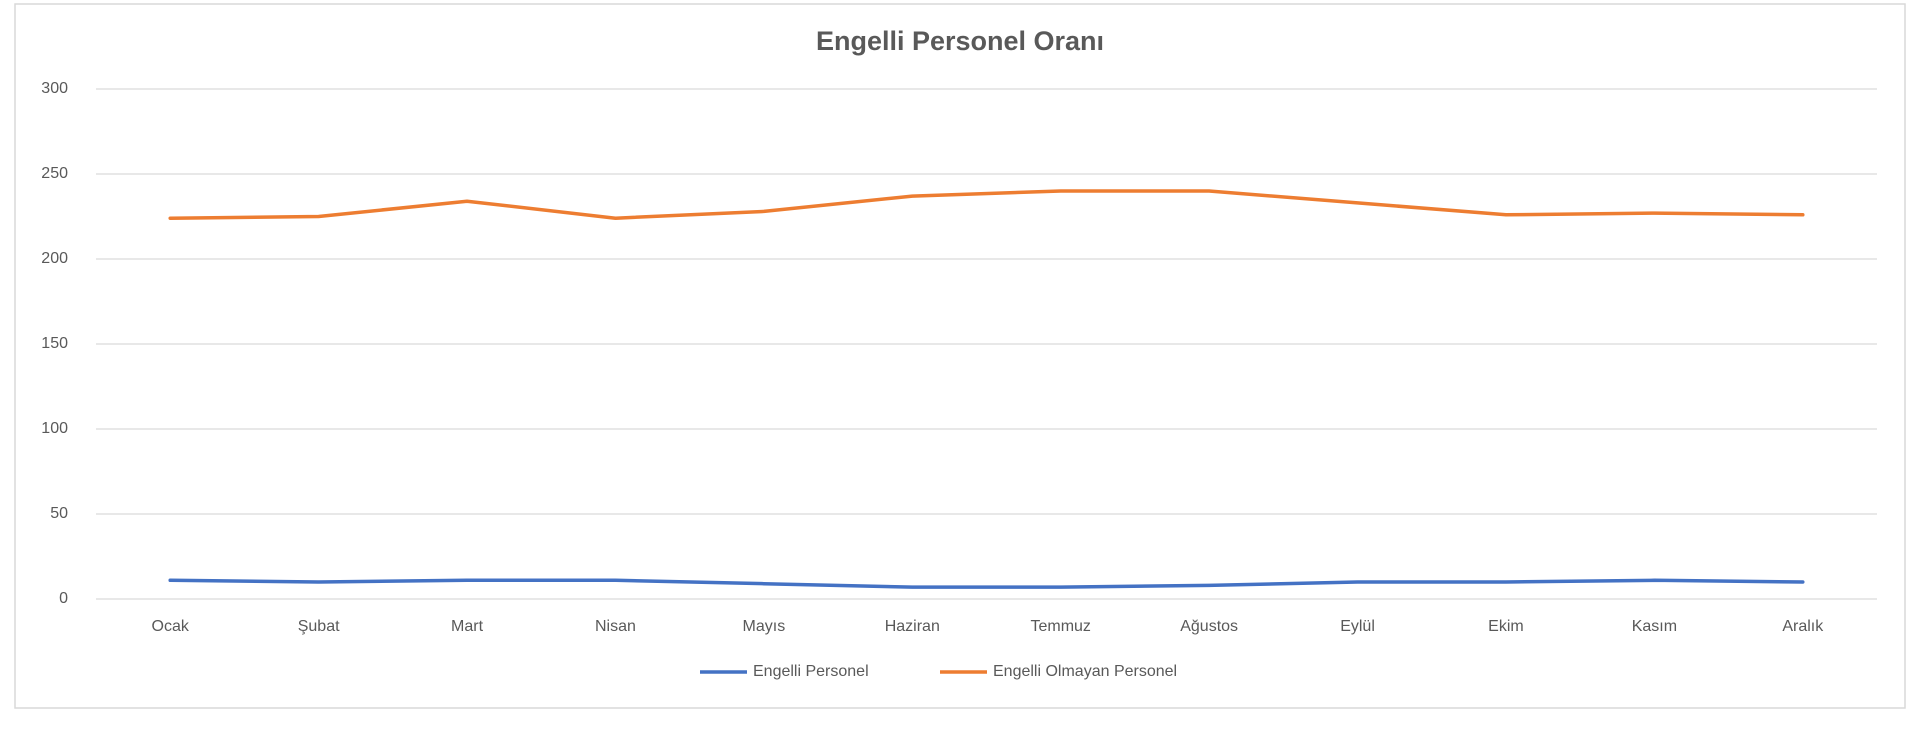 The width and height of the screenshot is (1921, 732). Describe the element at coordinates (1085, 671) in the screenshot. I see `legend-label: Engelli Olmayan Personel` at that location.